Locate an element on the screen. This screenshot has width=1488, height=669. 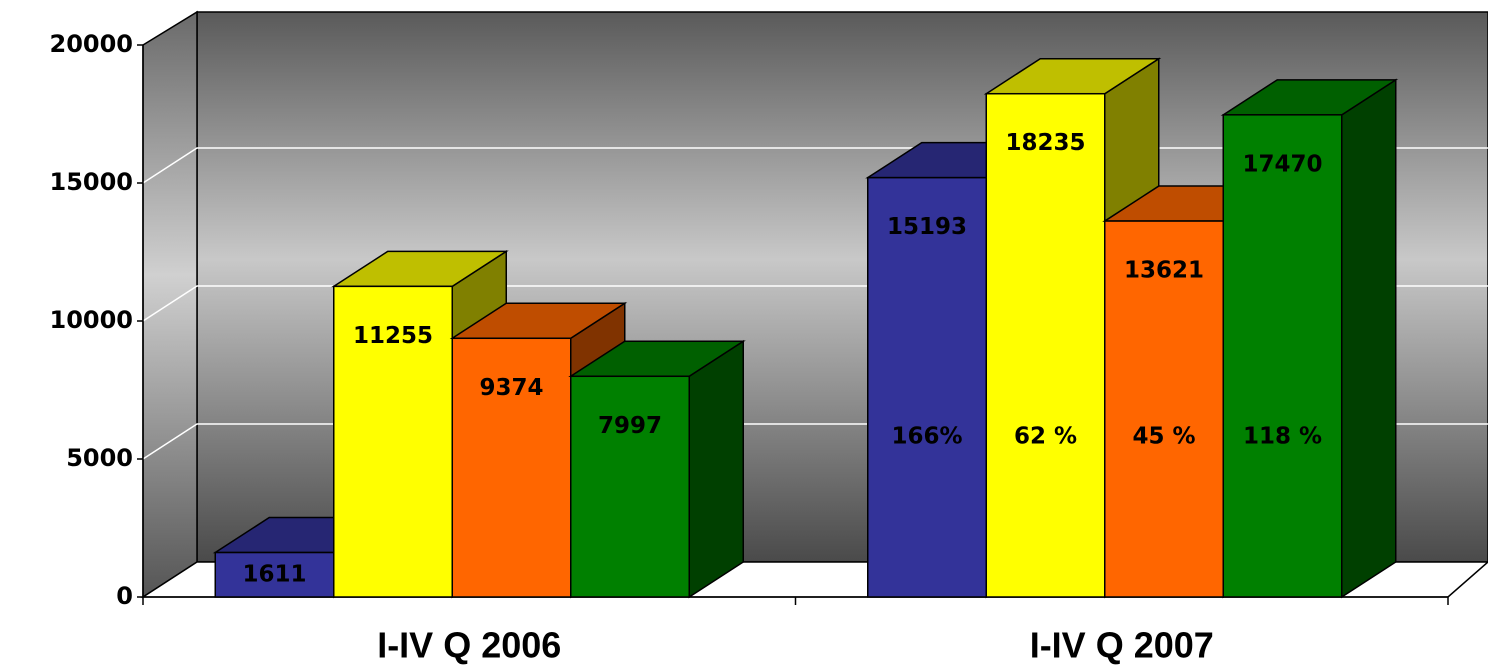
change-label: 118 % is located at coordinates (1282, 437).